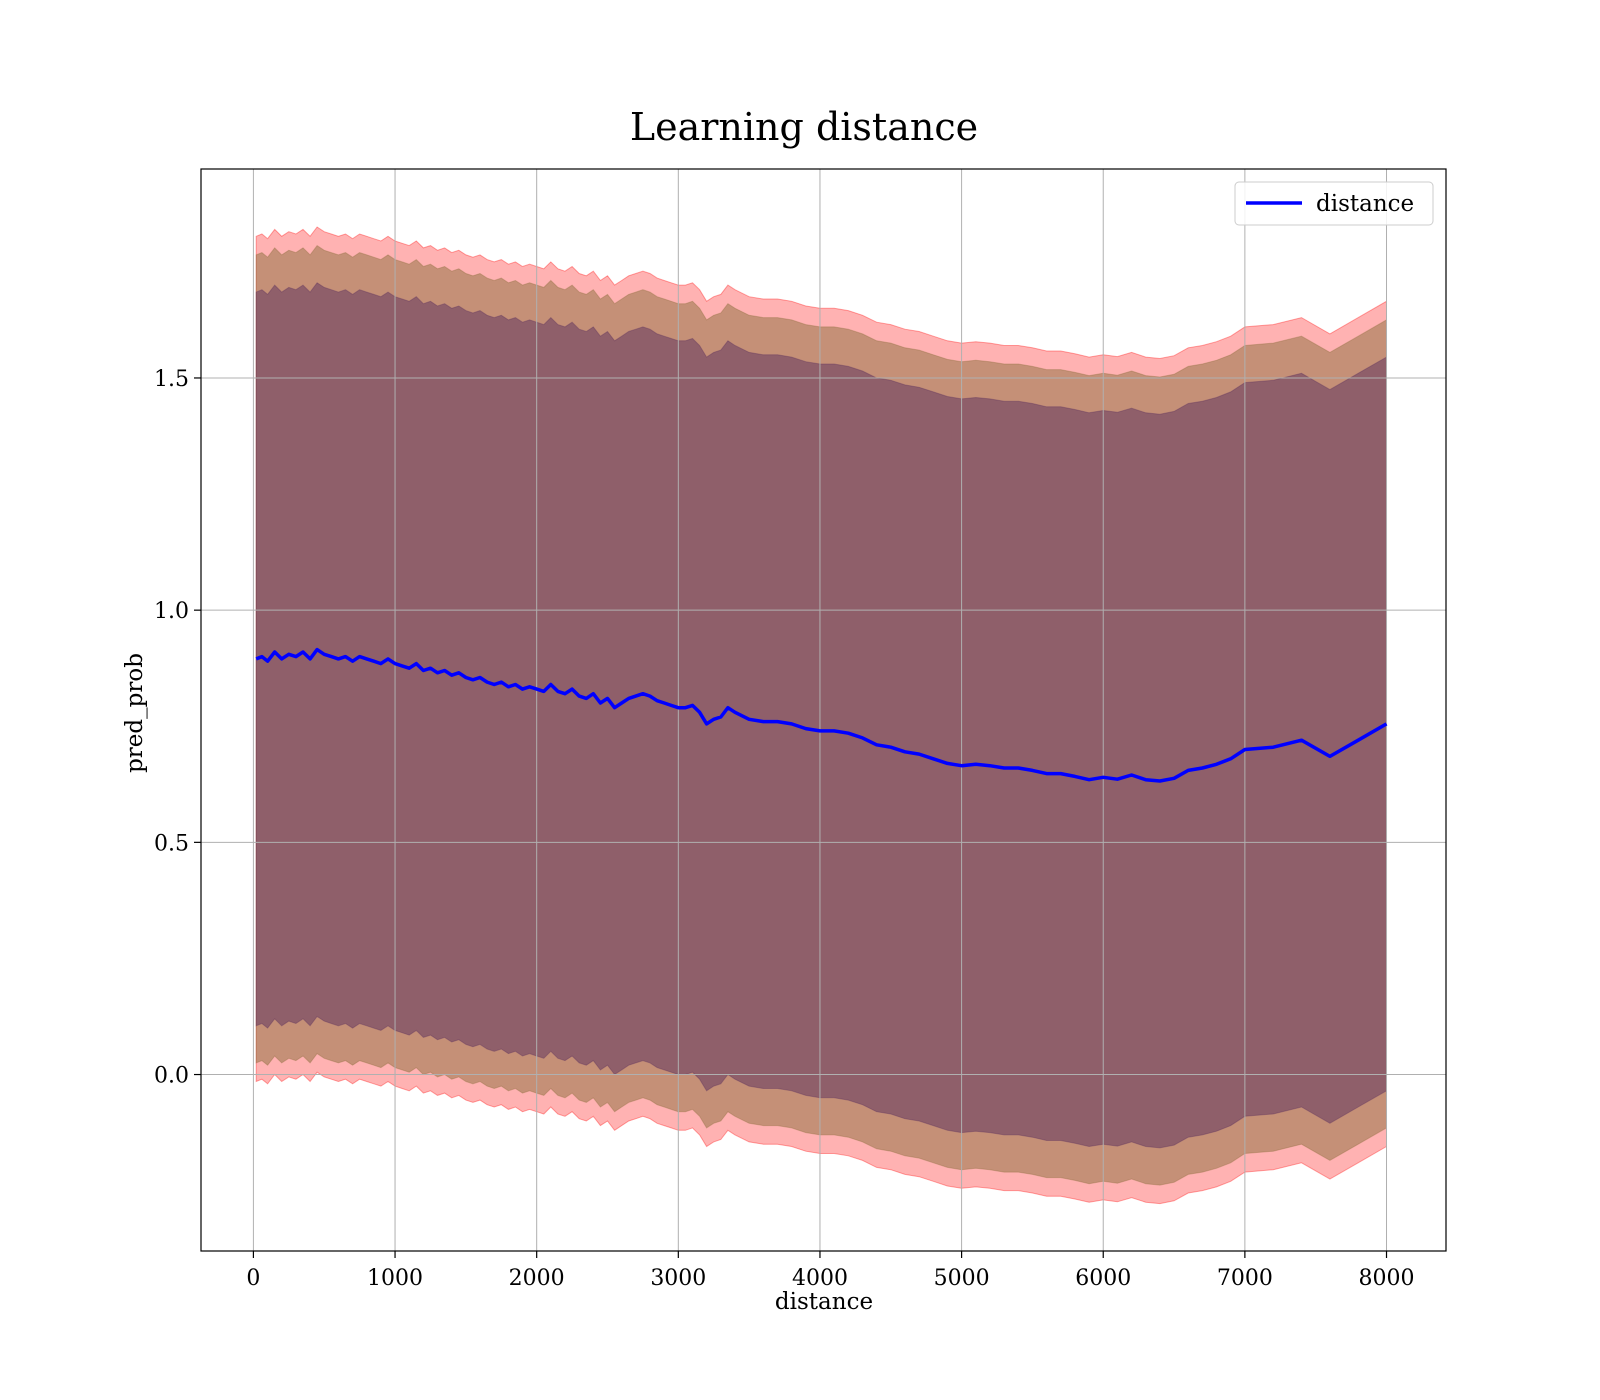  I want to click on series-line-distance, so click(821, 715).